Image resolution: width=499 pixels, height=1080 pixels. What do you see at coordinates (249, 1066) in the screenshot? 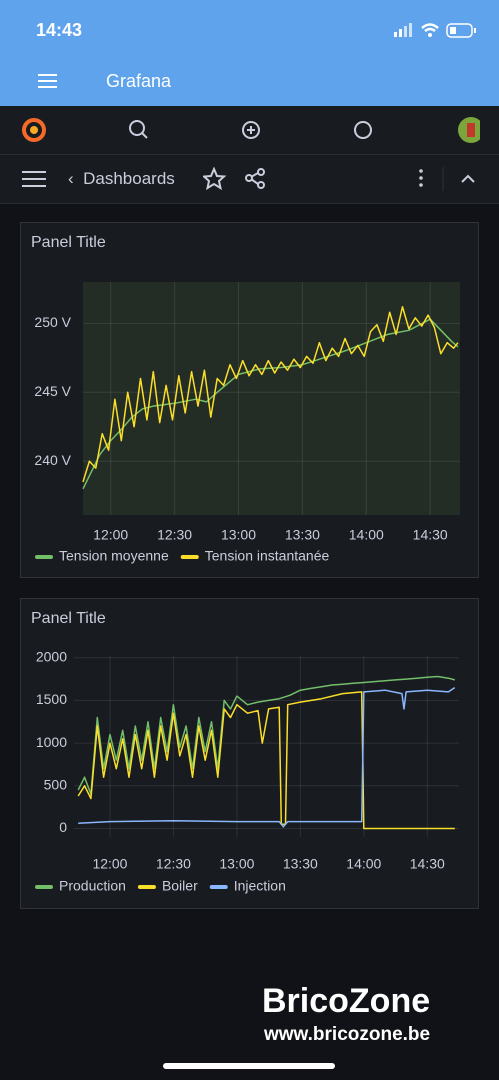
I see `home-indicator` at bounding box center [249, 1066].